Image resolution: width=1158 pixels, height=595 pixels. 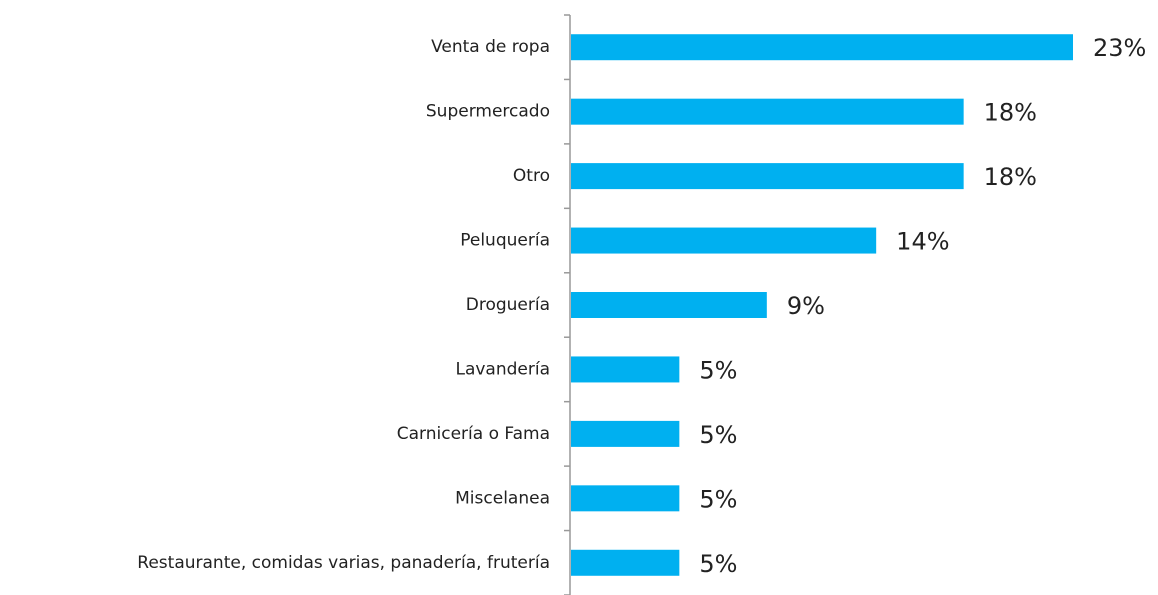 I want to click on category-label: Lavandería, so click(x=502, y=369).